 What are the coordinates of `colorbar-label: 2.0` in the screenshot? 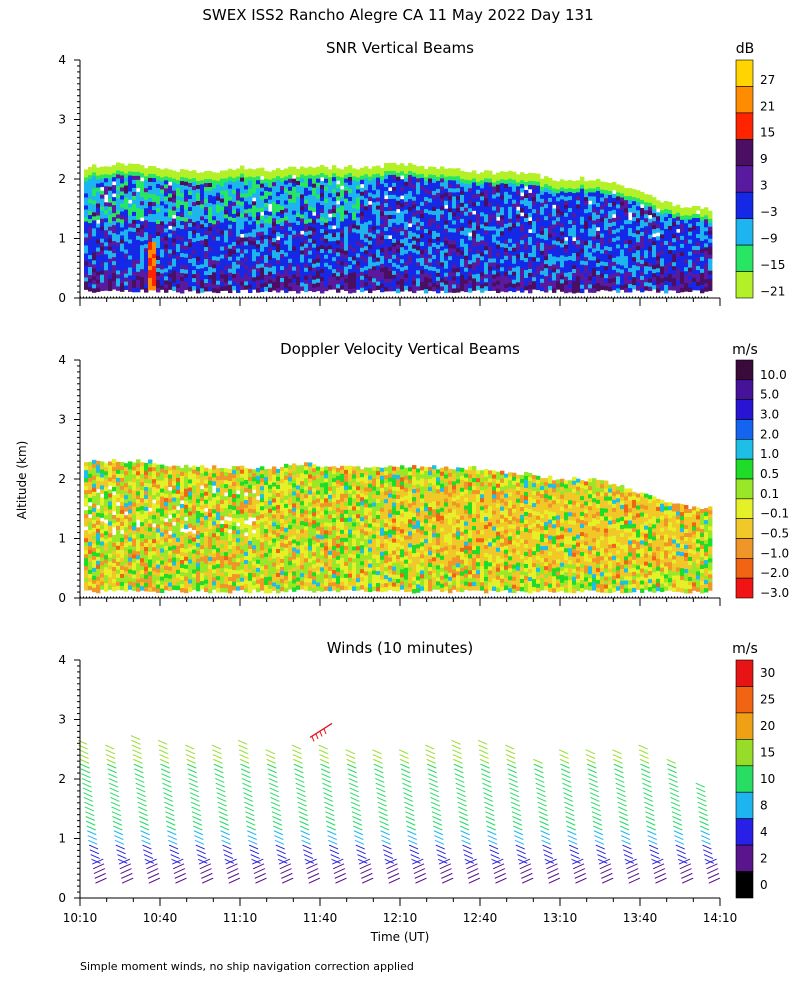 It's located at (769, 434).